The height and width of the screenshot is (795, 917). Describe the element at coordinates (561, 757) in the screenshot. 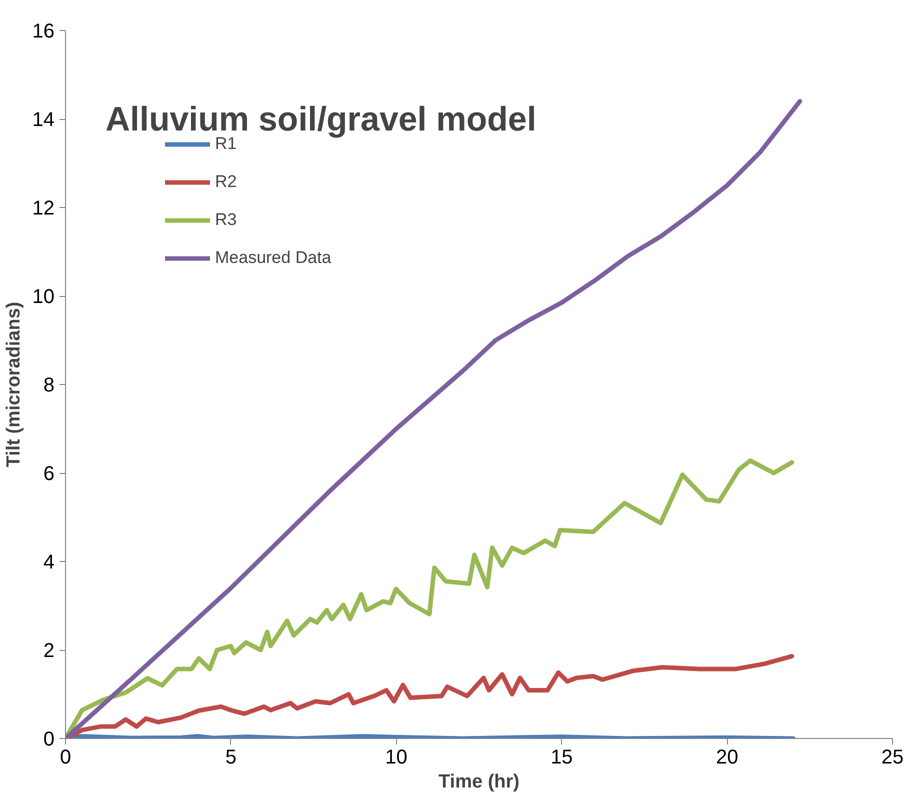

I see `x-tick-label: 15` at that location.